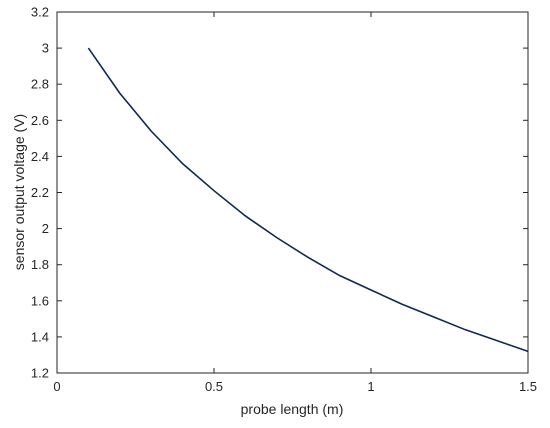 The image size is (550, 428). I want to click on y-tick-label: 2.2, so click(40, 192).